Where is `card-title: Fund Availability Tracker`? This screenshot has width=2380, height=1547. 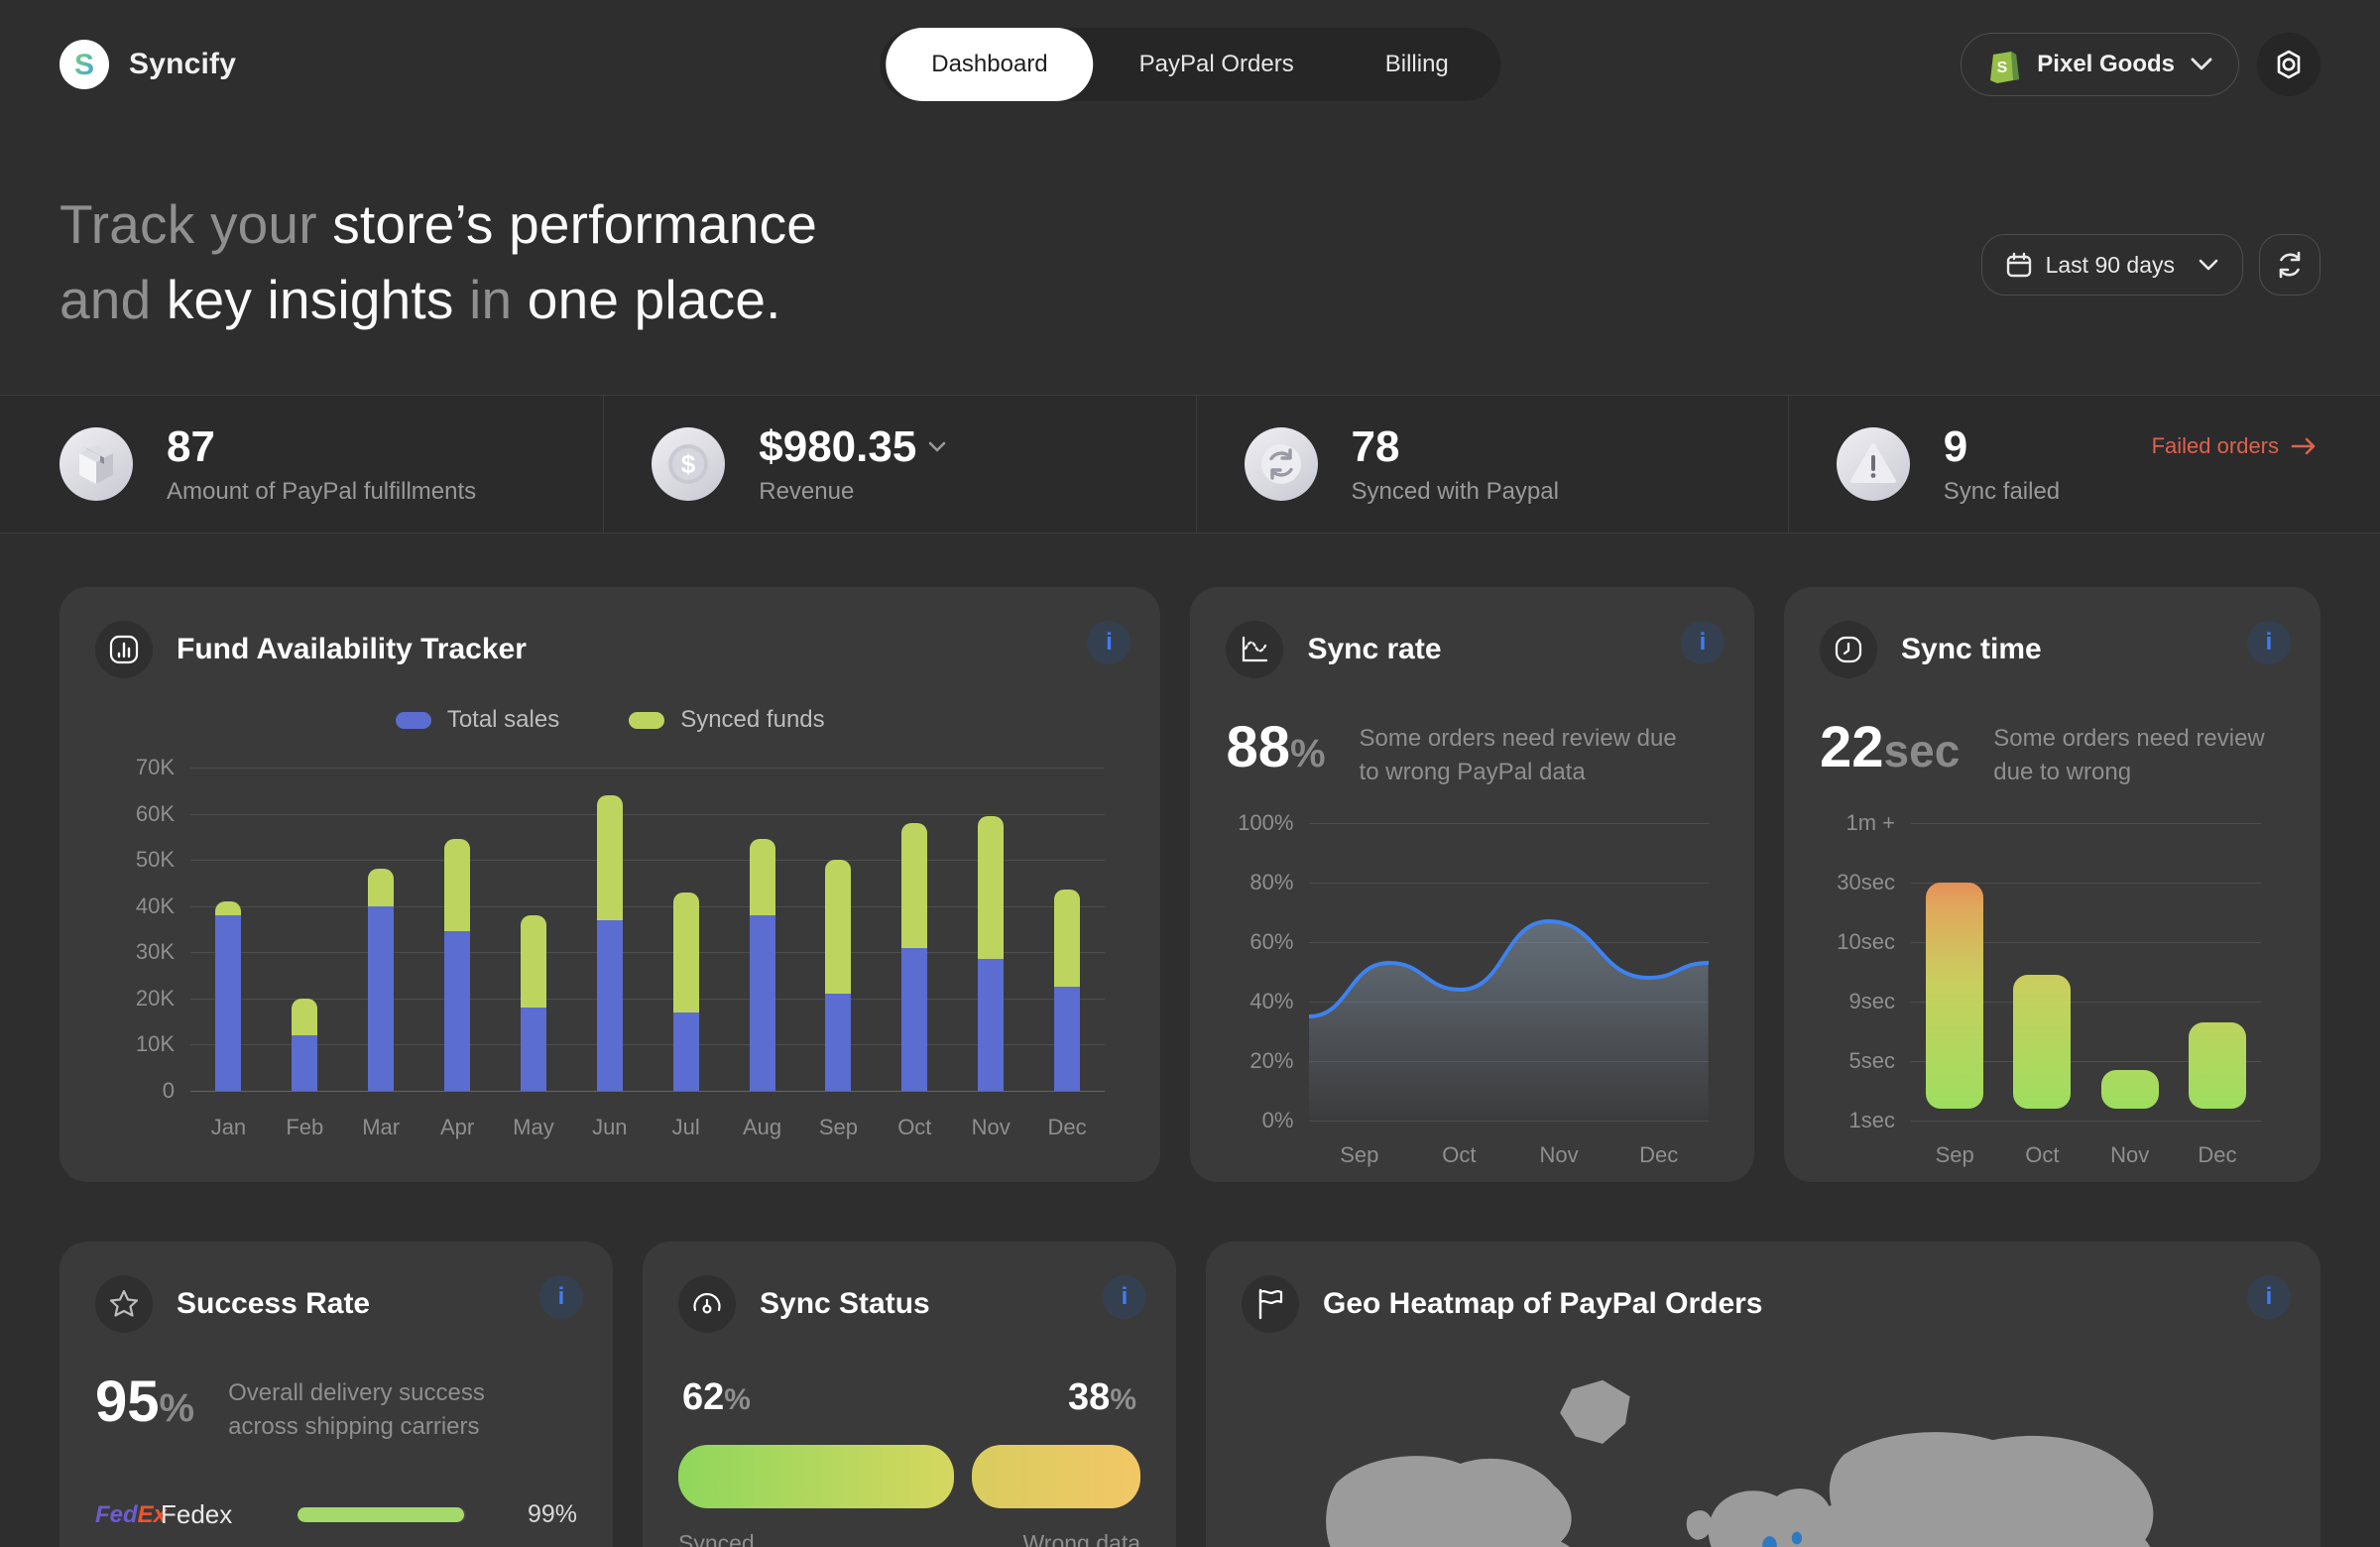
card-title: Fund Availability Tracker is located at coordinates (352, 649).